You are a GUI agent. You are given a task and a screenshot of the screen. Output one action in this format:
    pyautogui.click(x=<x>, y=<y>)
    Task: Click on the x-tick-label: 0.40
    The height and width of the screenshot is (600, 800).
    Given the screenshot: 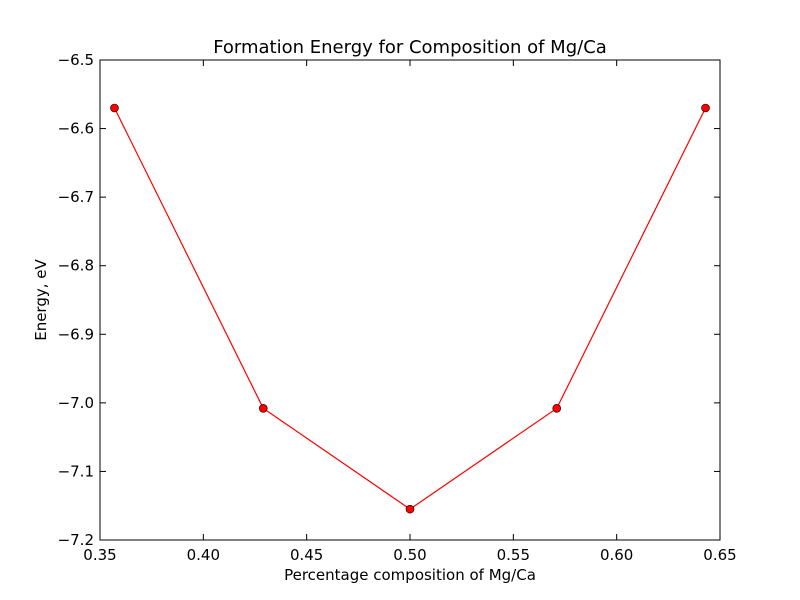 What is the action you would take?
    pyautogui.click(x=203, y=555)
    